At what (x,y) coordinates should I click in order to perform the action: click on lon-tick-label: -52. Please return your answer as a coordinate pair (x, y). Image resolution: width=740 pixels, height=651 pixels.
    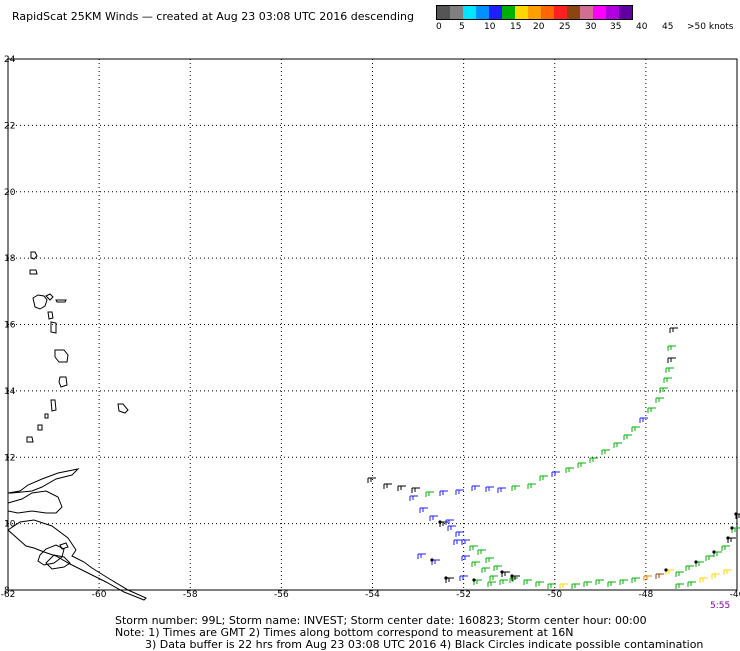
    Looking at the image, I should click on (463, 595).